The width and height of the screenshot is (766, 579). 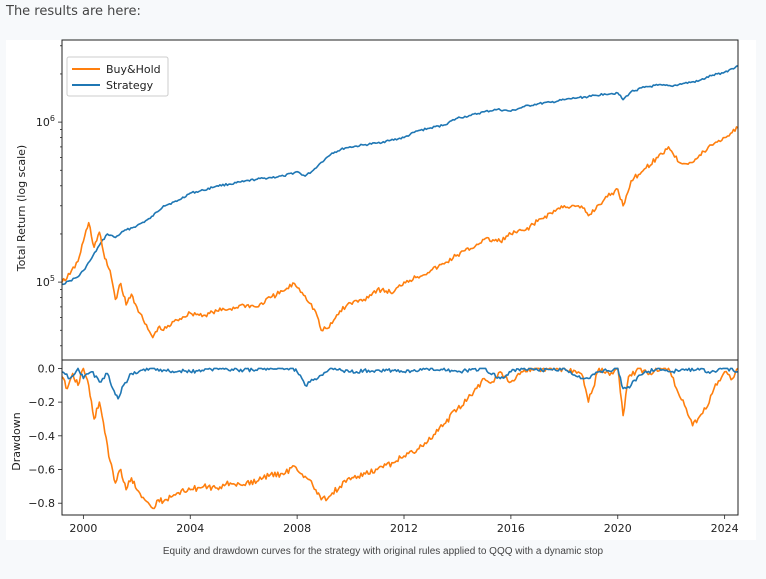 What do you see at coordinates (511, 528) in the screenshot?
I see `x-tick-label: 2016` at bounding box center [511, 528].